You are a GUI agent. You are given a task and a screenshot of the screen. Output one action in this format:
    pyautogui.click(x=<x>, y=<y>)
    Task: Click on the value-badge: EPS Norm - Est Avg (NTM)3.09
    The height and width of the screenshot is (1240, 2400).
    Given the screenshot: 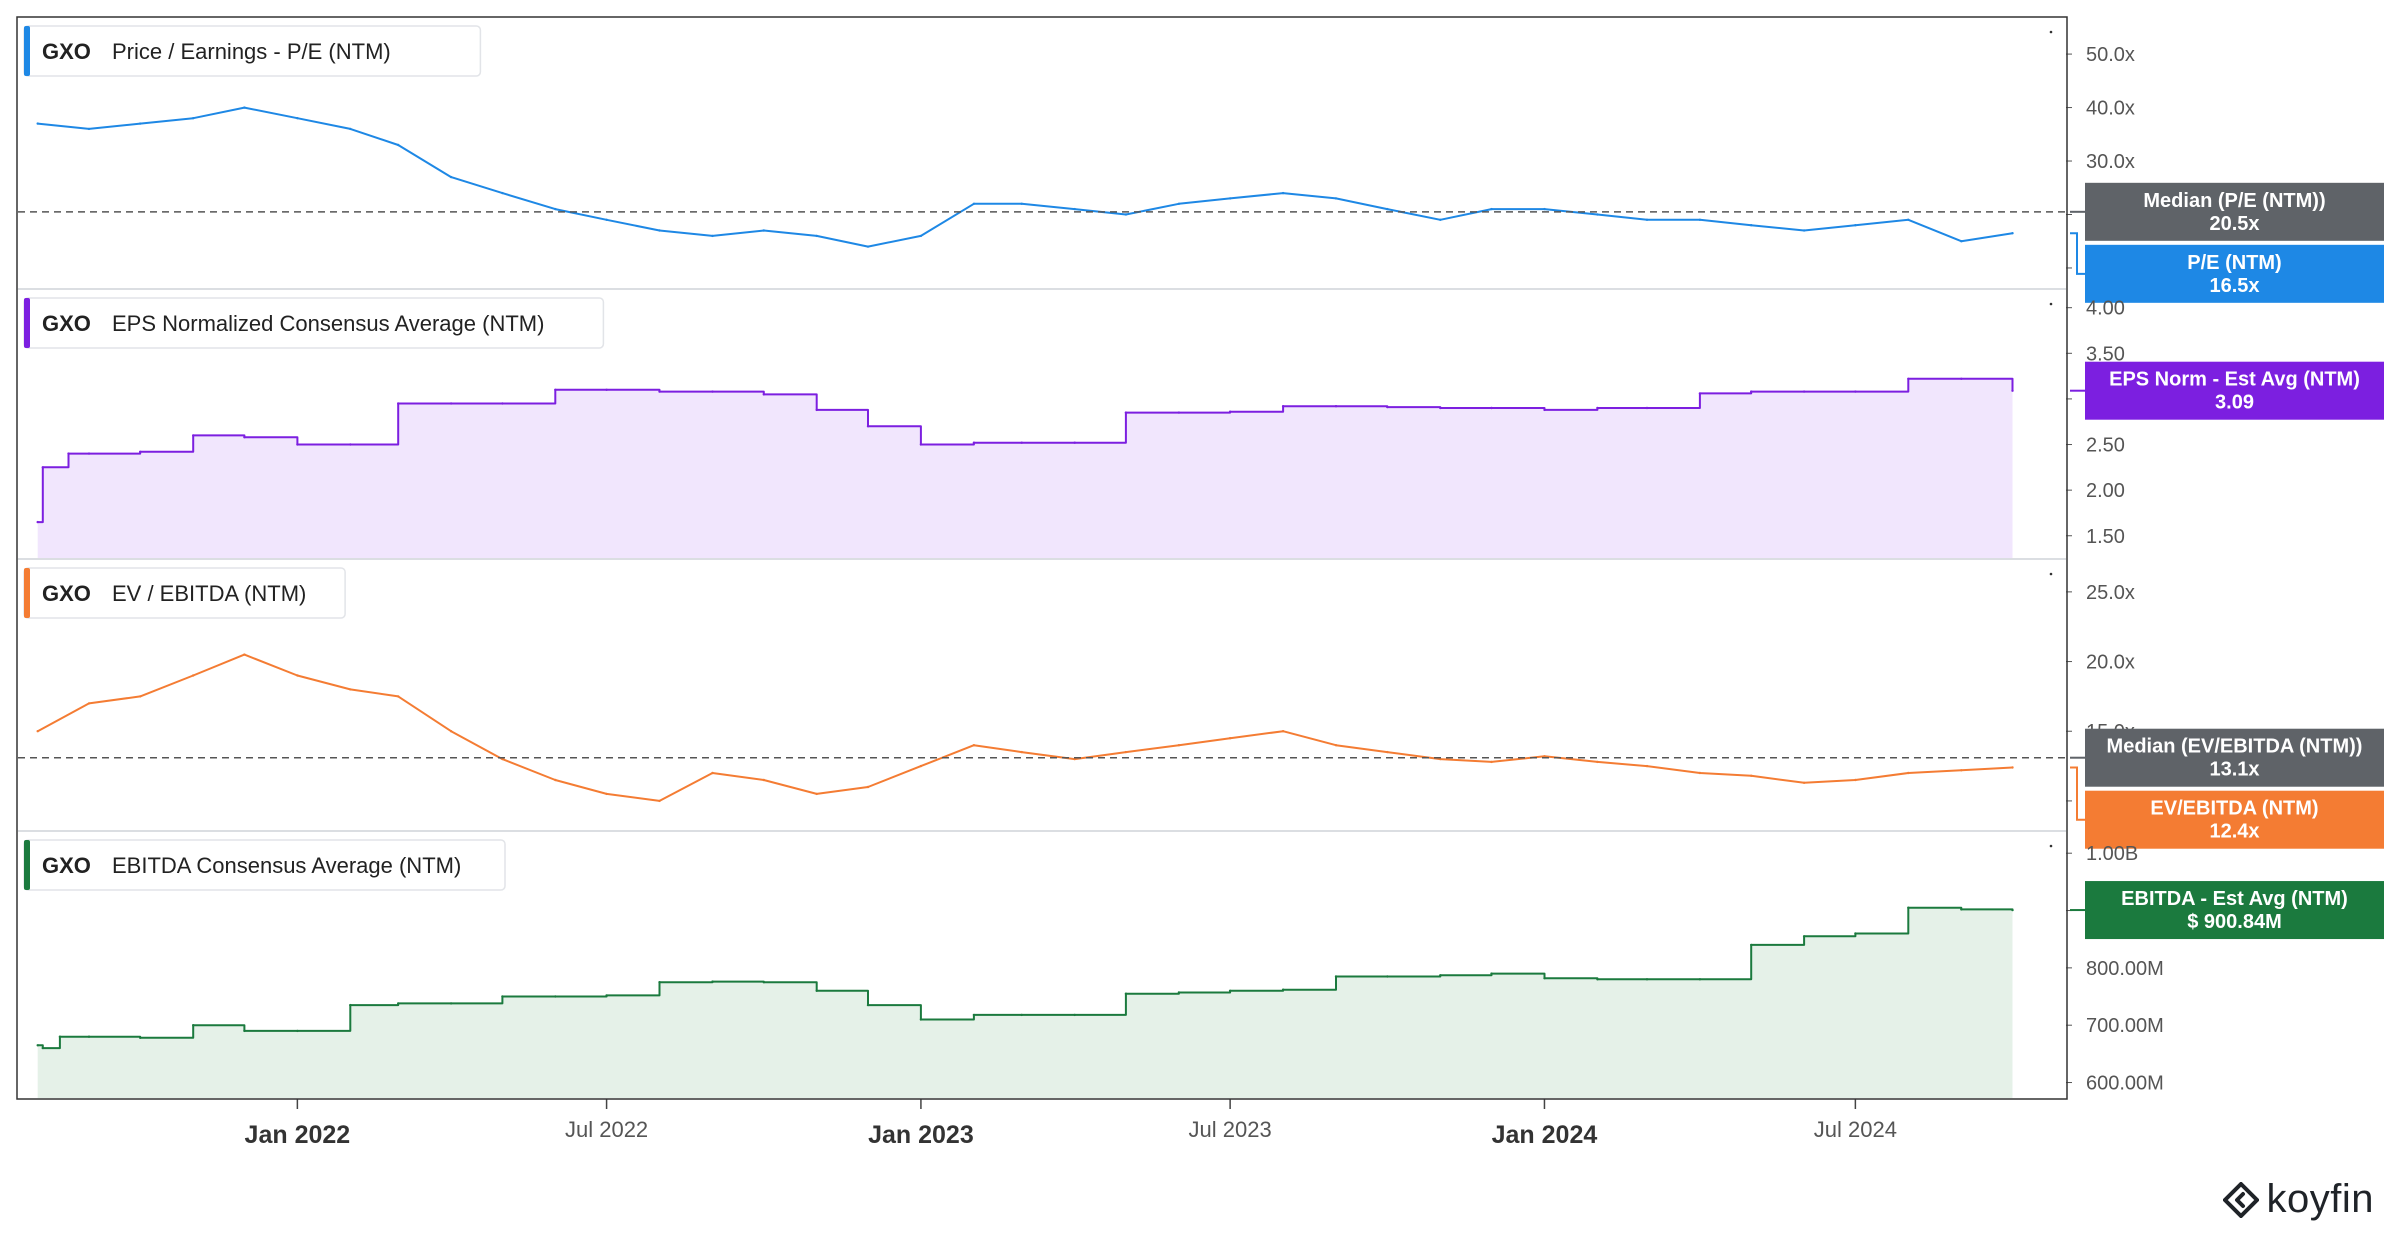 What is the action you would take?
    pyautogui.click(x=2227, y=390)
    